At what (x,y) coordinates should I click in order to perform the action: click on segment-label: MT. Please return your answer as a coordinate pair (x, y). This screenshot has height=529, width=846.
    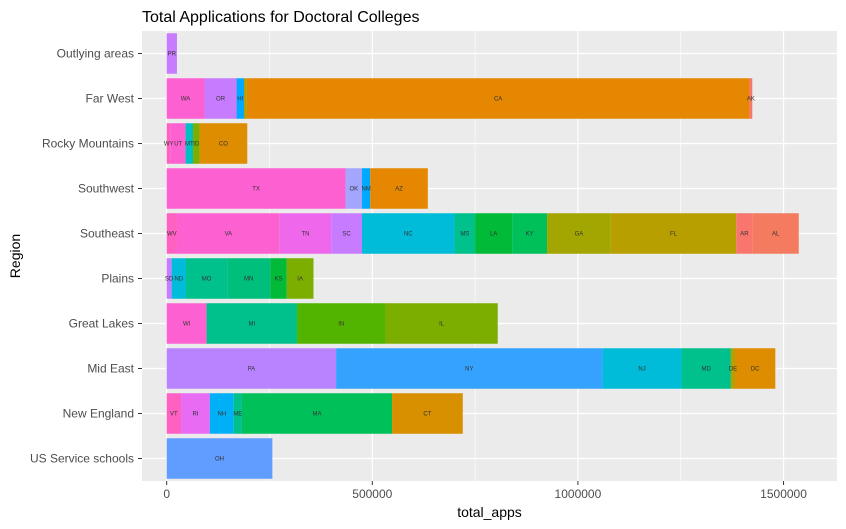
    Looking at the image, I should click on (189, 145).